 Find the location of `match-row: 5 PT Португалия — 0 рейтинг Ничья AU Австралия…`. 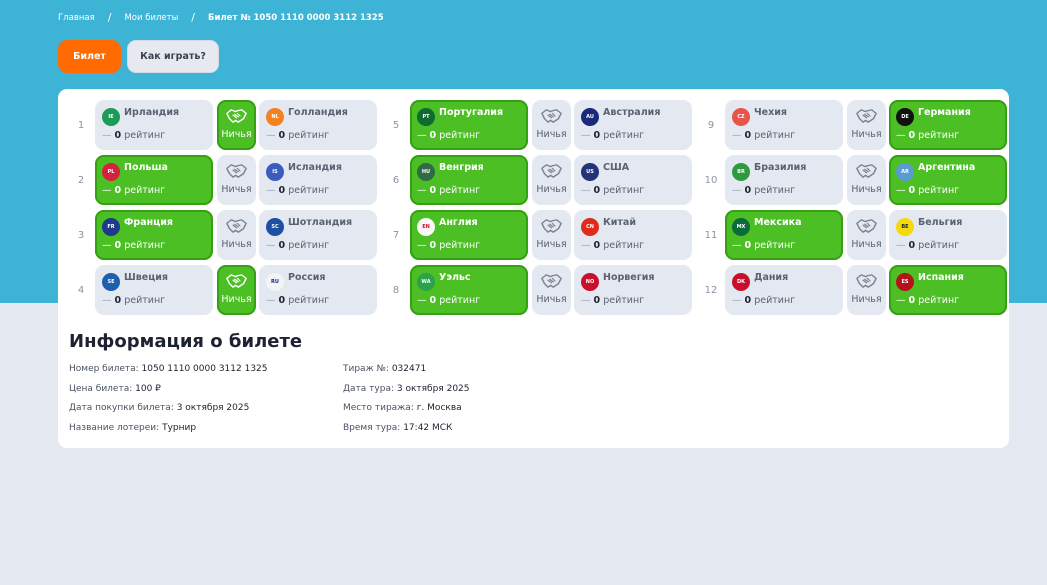

match-row: 5 PT Португалия — 0 рейтинг Ничья AU Австралия… is located at coordinates (537, 125).